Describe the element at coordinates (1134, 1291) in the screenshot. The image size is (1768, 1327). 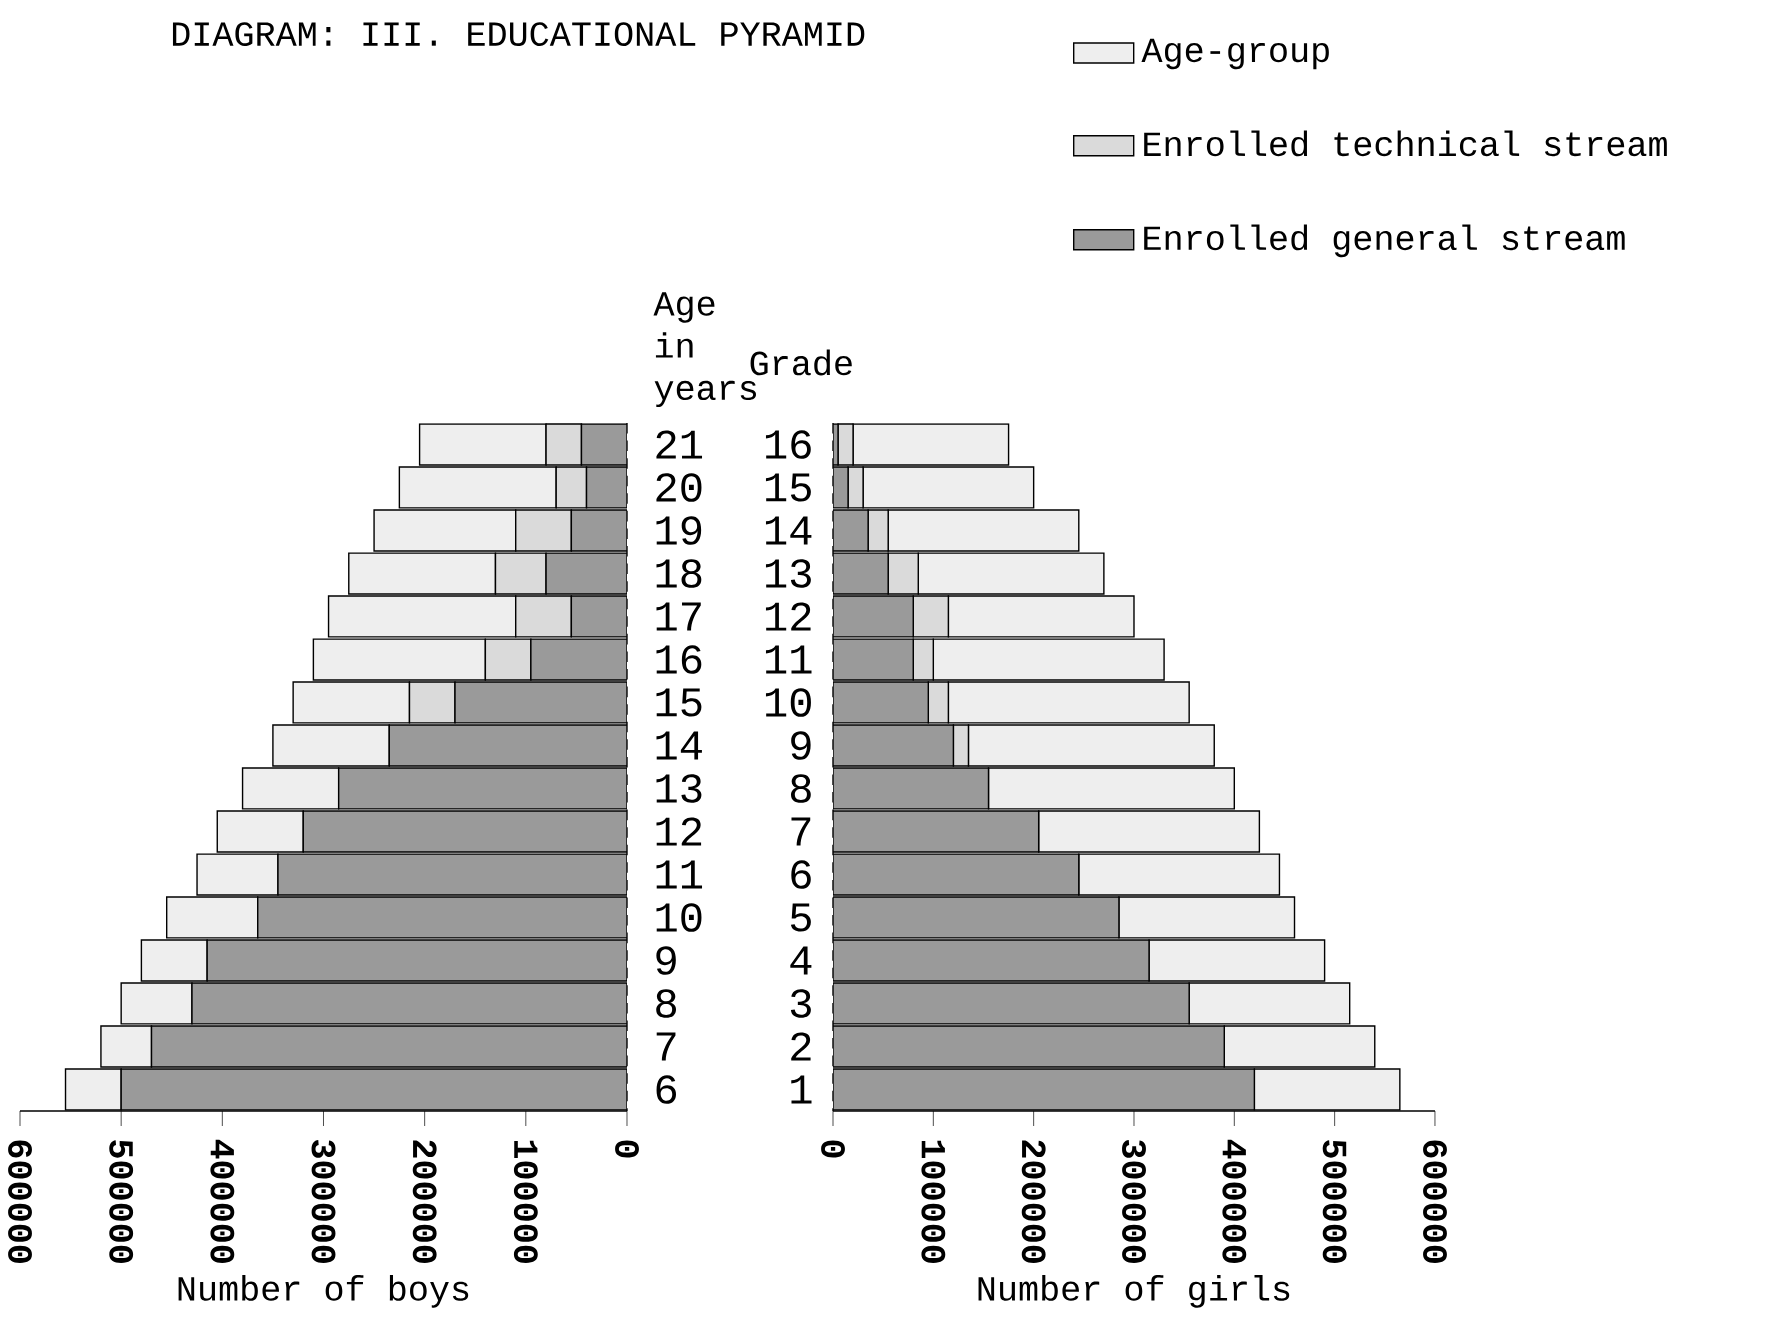
I see `x-axis-title: Number of girls` at that location.